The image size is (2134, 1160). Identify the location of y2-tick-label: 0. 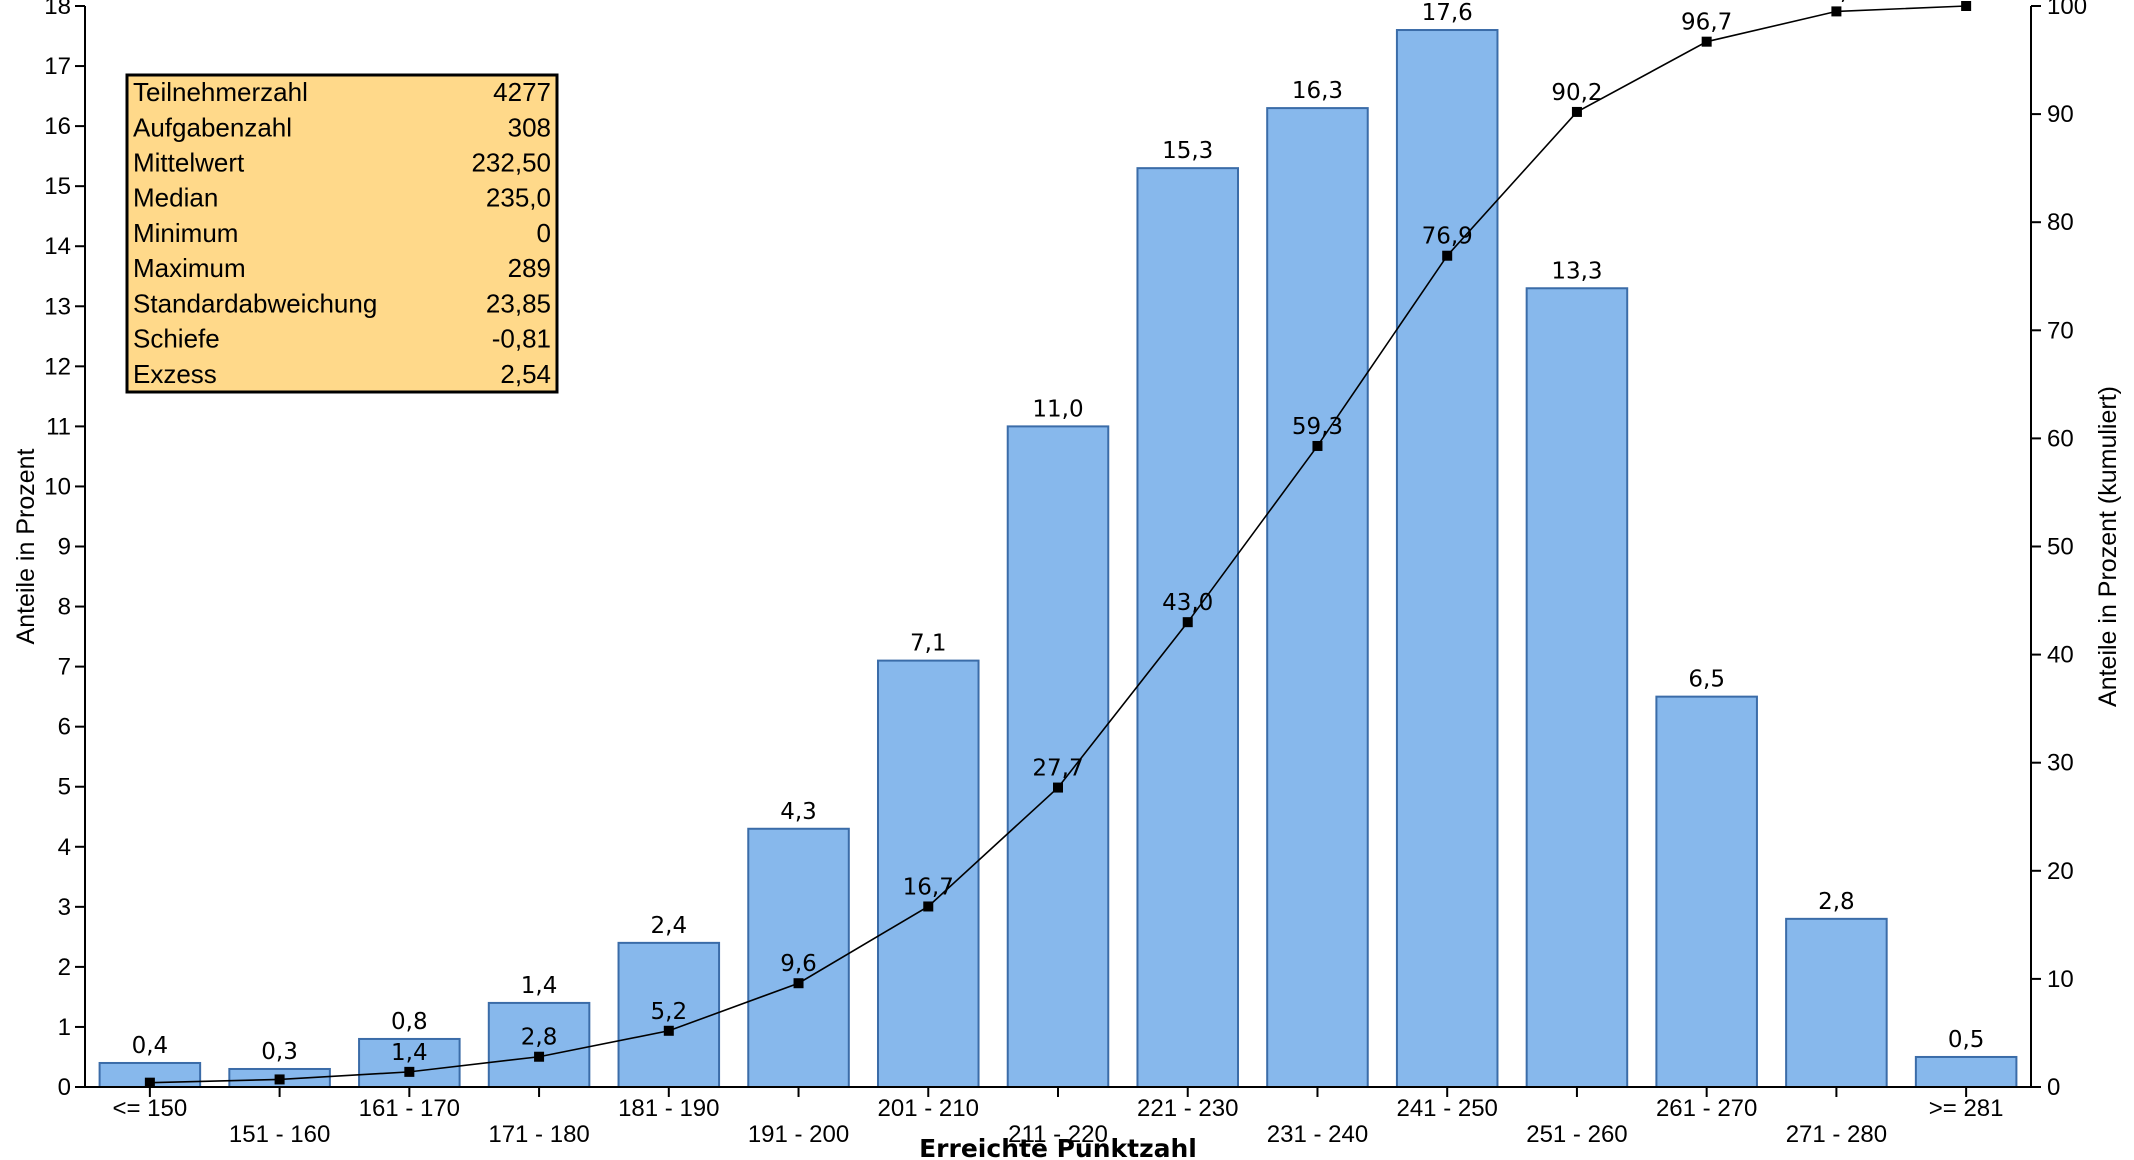
(2053, 1087).